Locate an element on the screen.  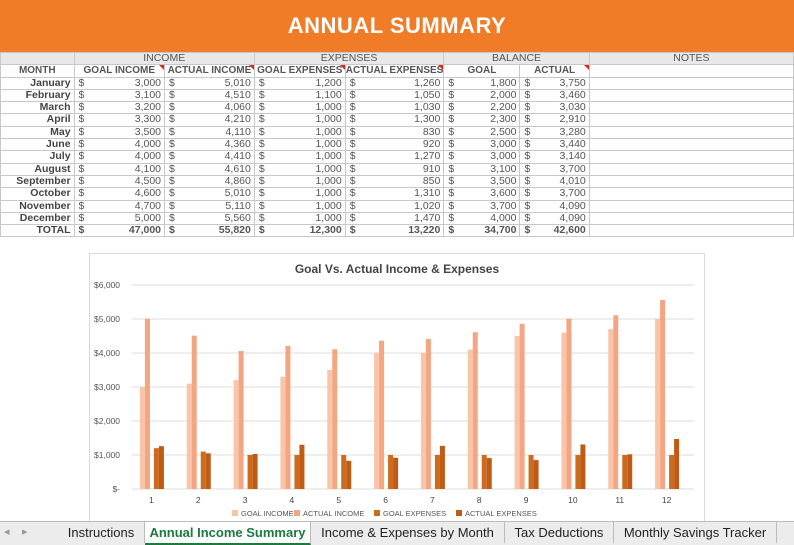
goal-balance-cell: $1,800 is located at coordinates (482, 83).